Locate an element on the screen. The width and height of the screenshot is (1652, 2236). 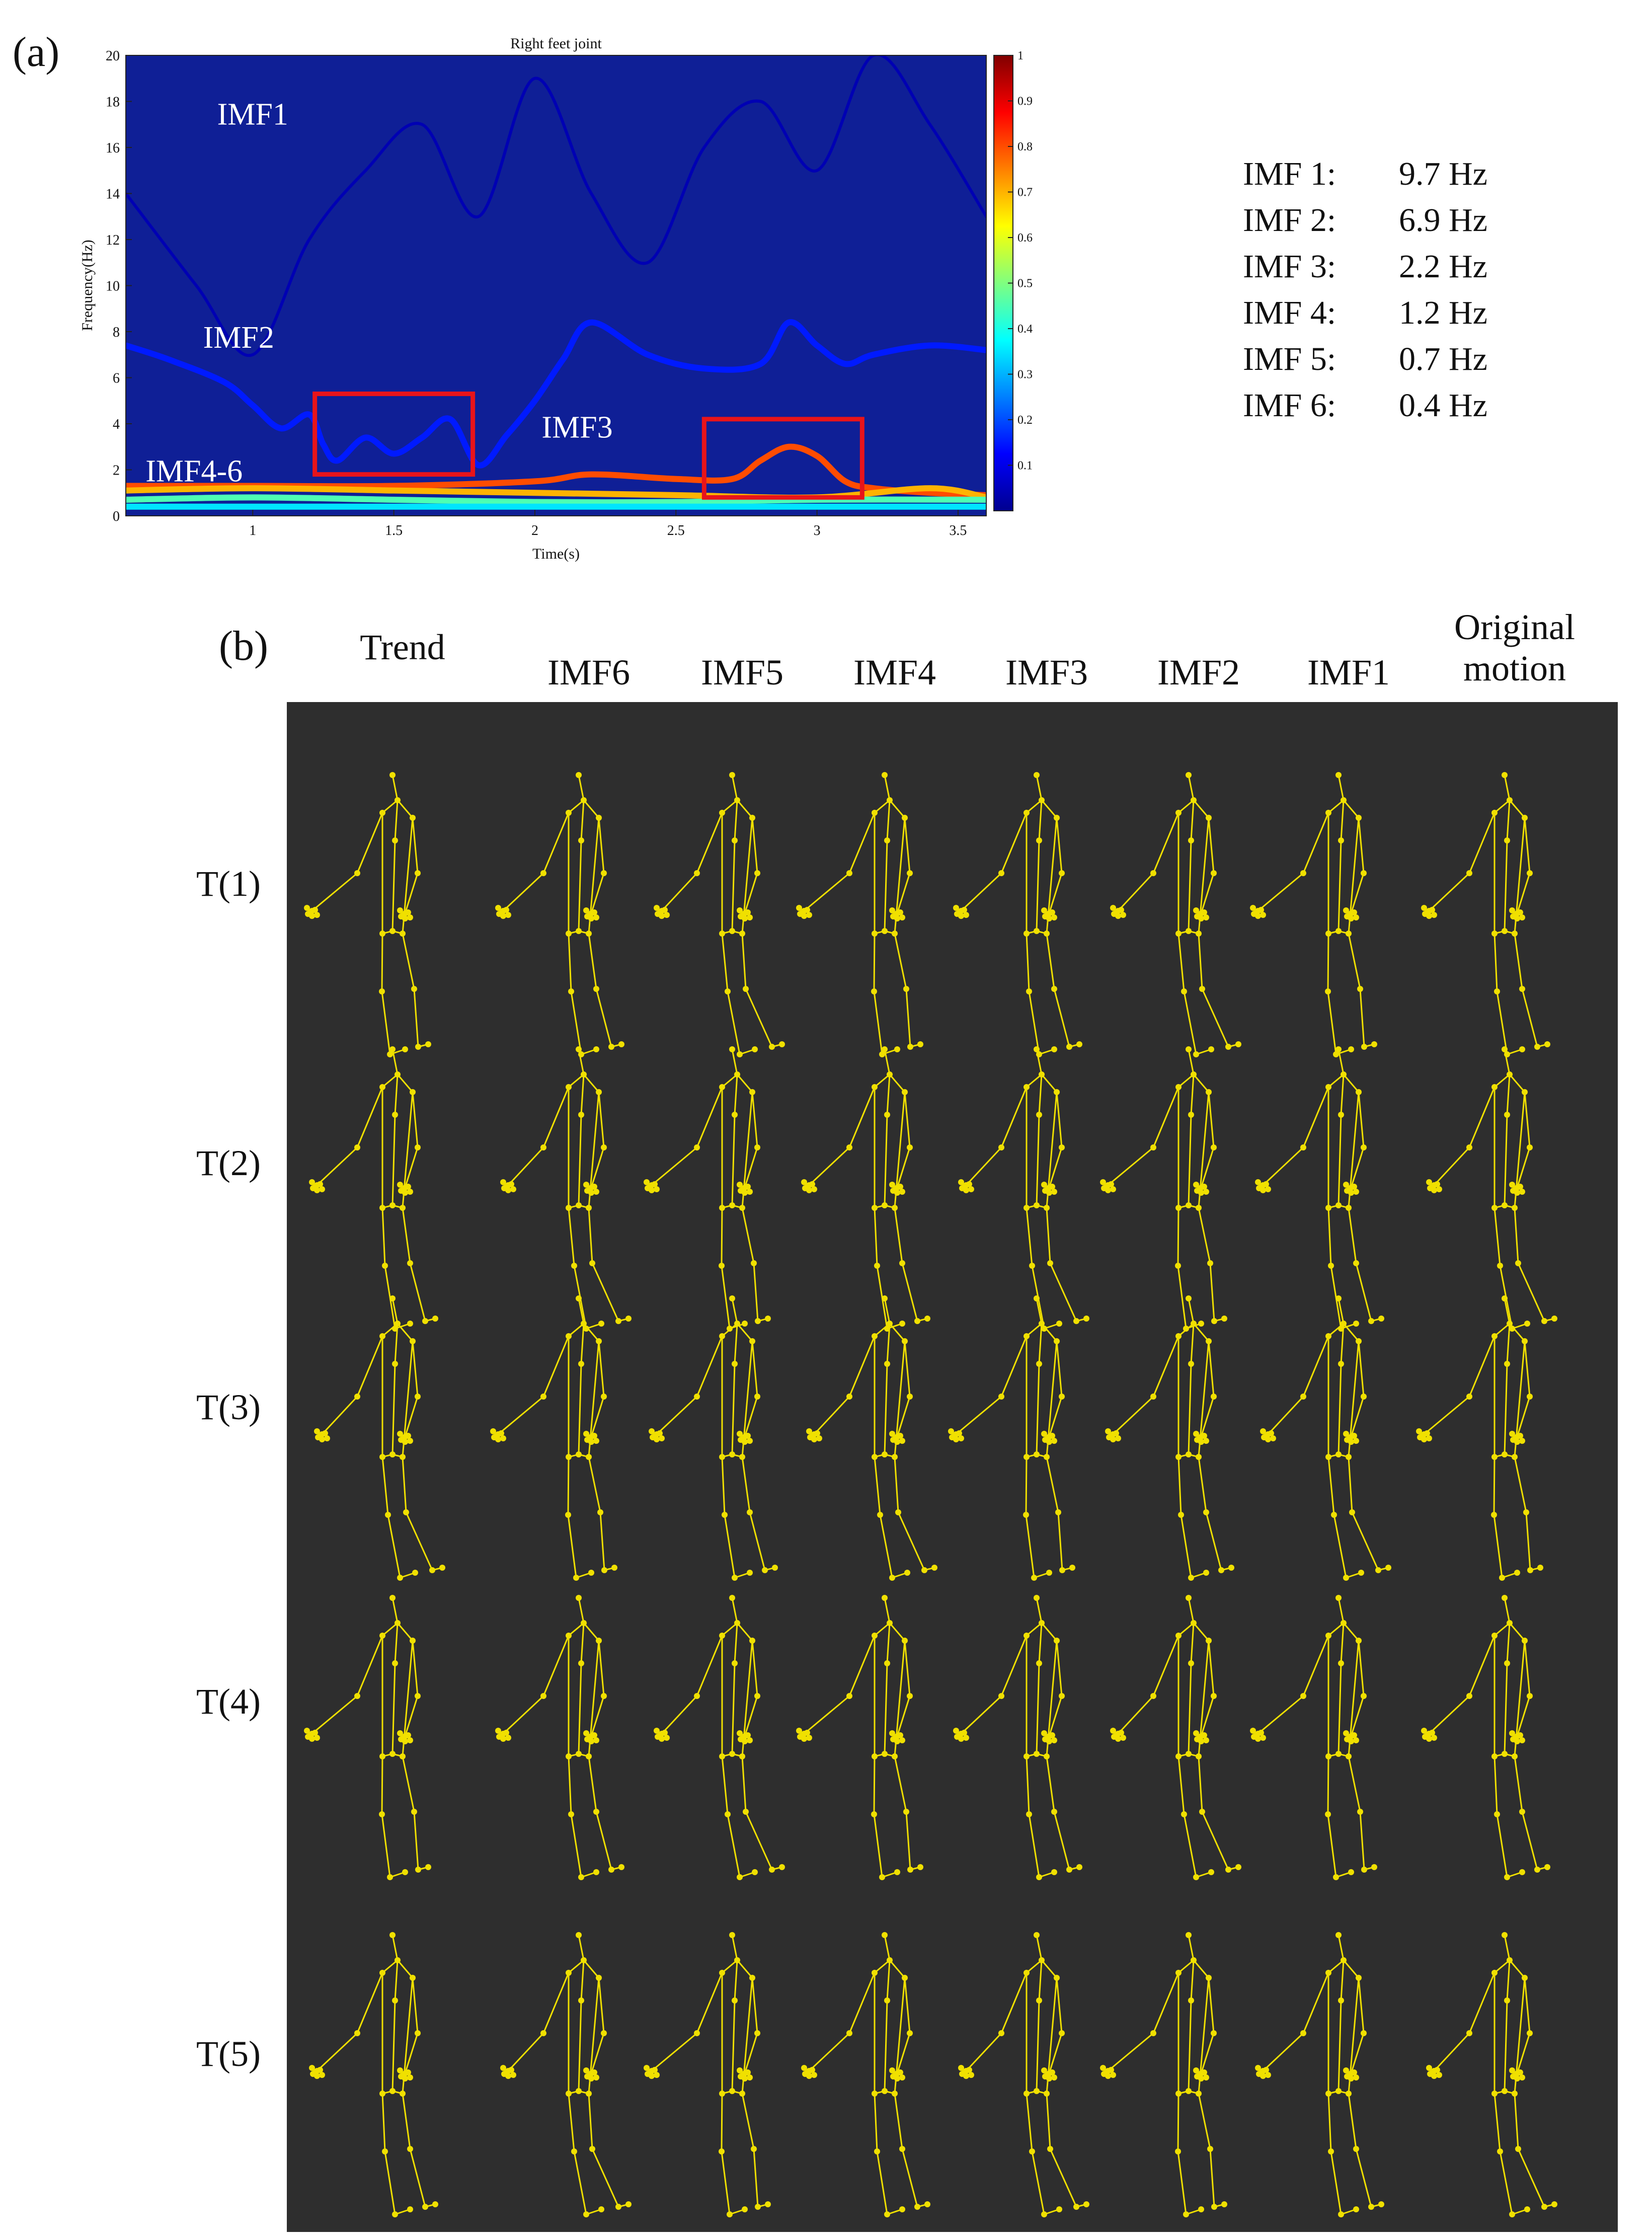
legend-frequency-value: 9.7 Hz is located at coordinates (1443, 174).